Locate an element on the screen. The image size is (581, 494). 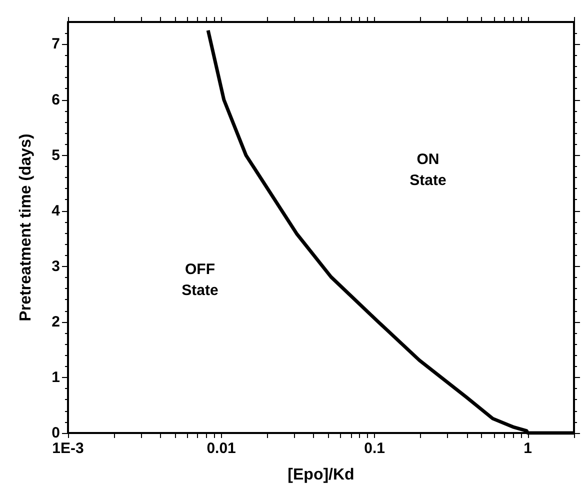
y-tick-label: 7 is located at coordinates (56, 44).